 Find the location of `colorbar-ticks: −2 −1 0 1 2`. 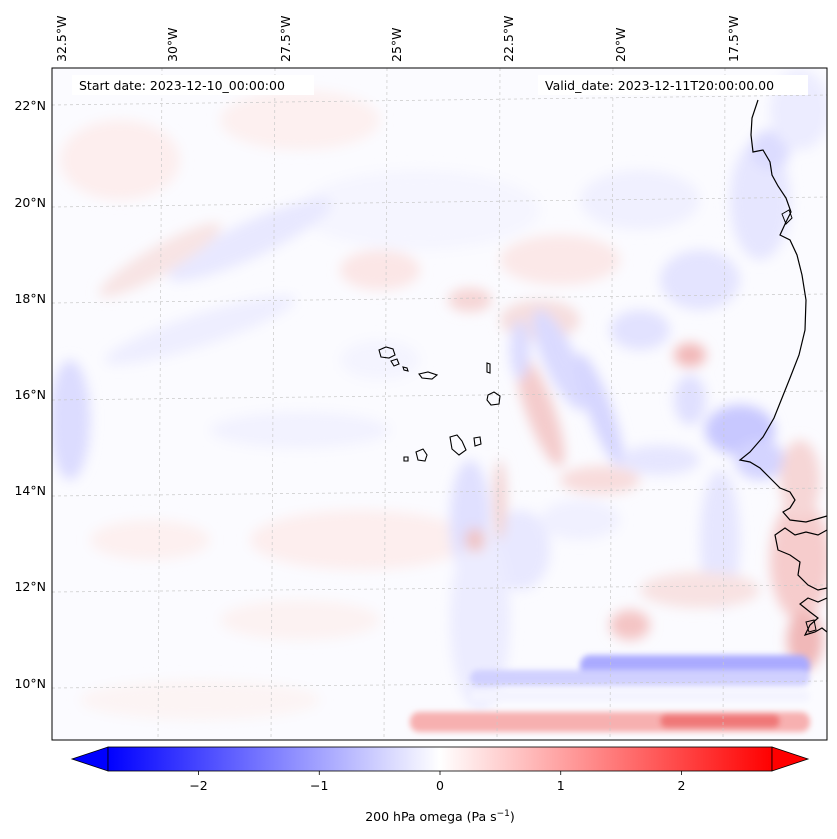

colorbar-ticks: −2 −1 0 1 2 is located at coordinates (437, 782).